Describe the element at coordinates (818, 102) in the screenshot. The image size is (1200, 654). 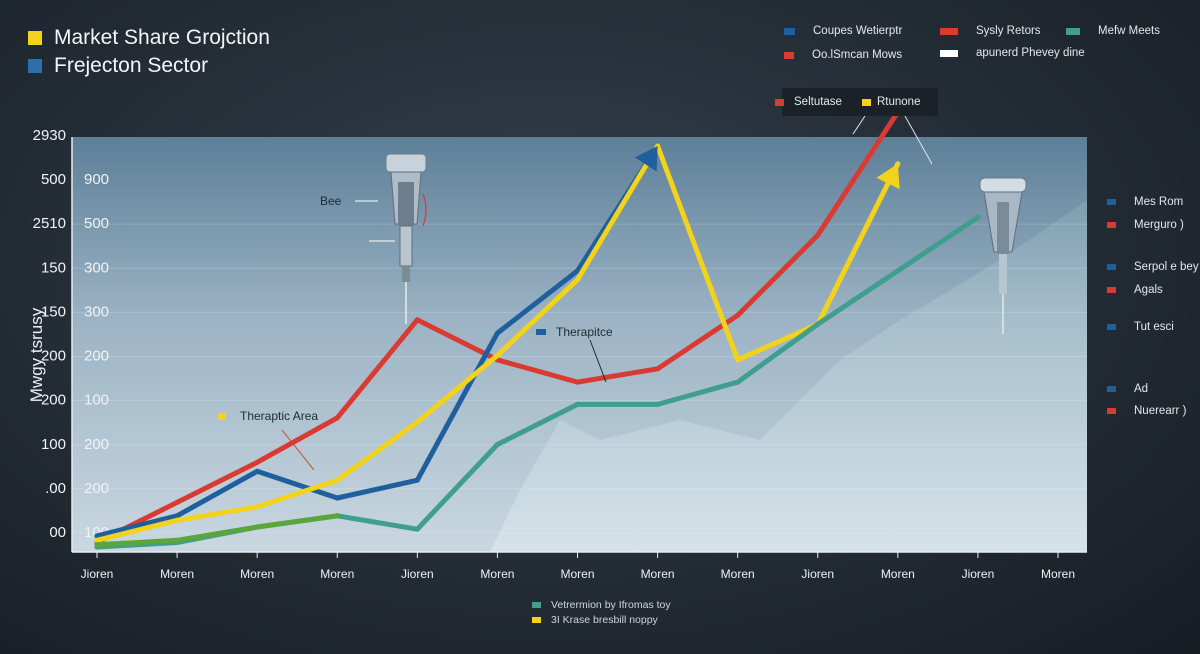
I see `legend-label: Seltutase` at that location.